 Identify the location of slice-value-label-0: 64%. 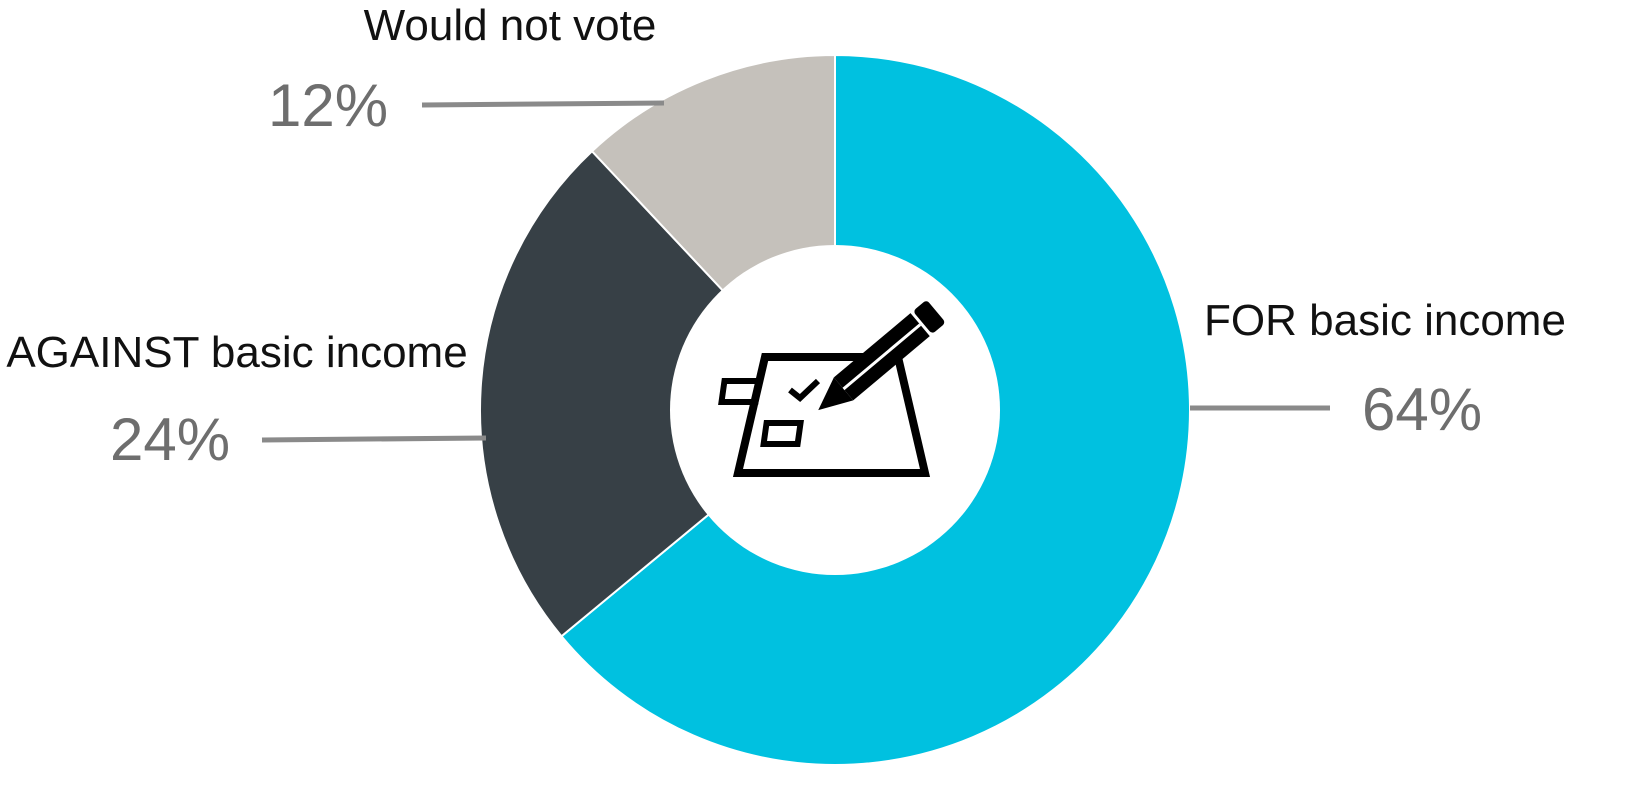
(1422, 409).